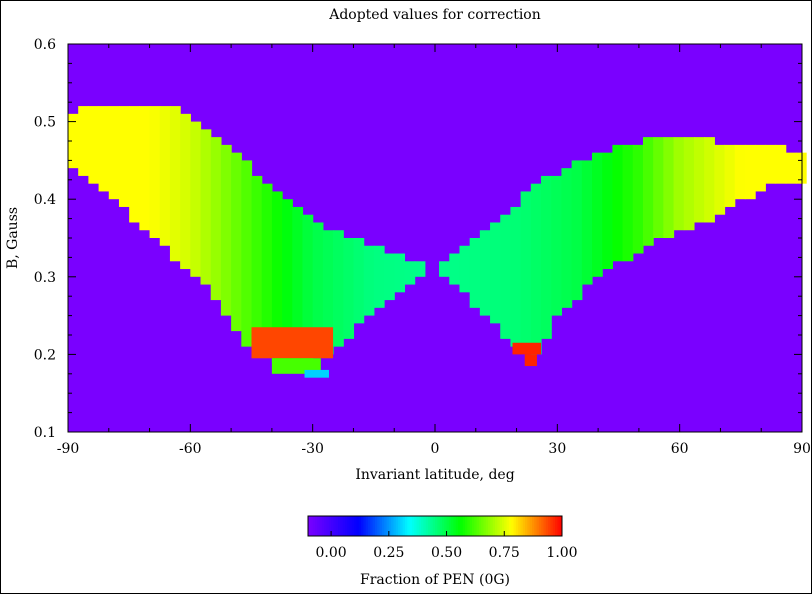  I want to click on colorbar: 0.00 0.25 0.50 0.75 1.00, so click(442, 538).